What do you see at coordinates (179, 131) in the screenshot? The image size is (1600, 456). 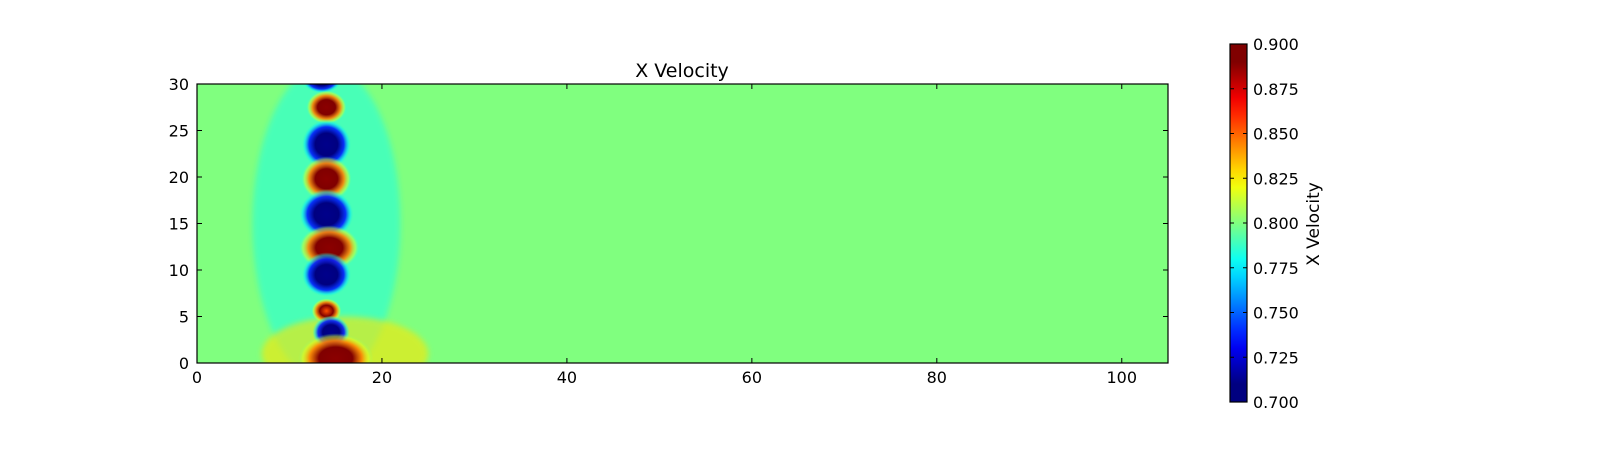 I see `y-tick-label: 25` at bounding box center [179, 131].